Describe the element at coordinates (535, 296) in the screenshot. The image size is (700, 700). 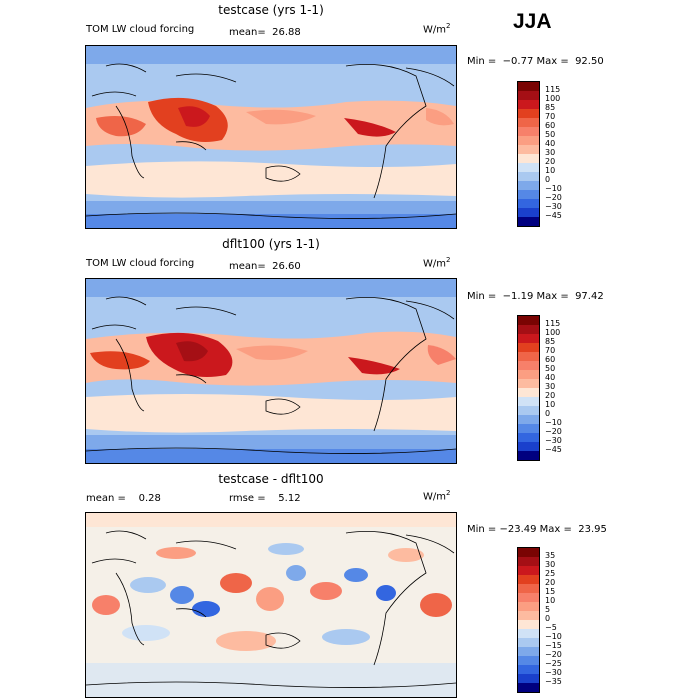
I see `panel-2-minmax: Min = −1.19 Max = 97.42` at that location.